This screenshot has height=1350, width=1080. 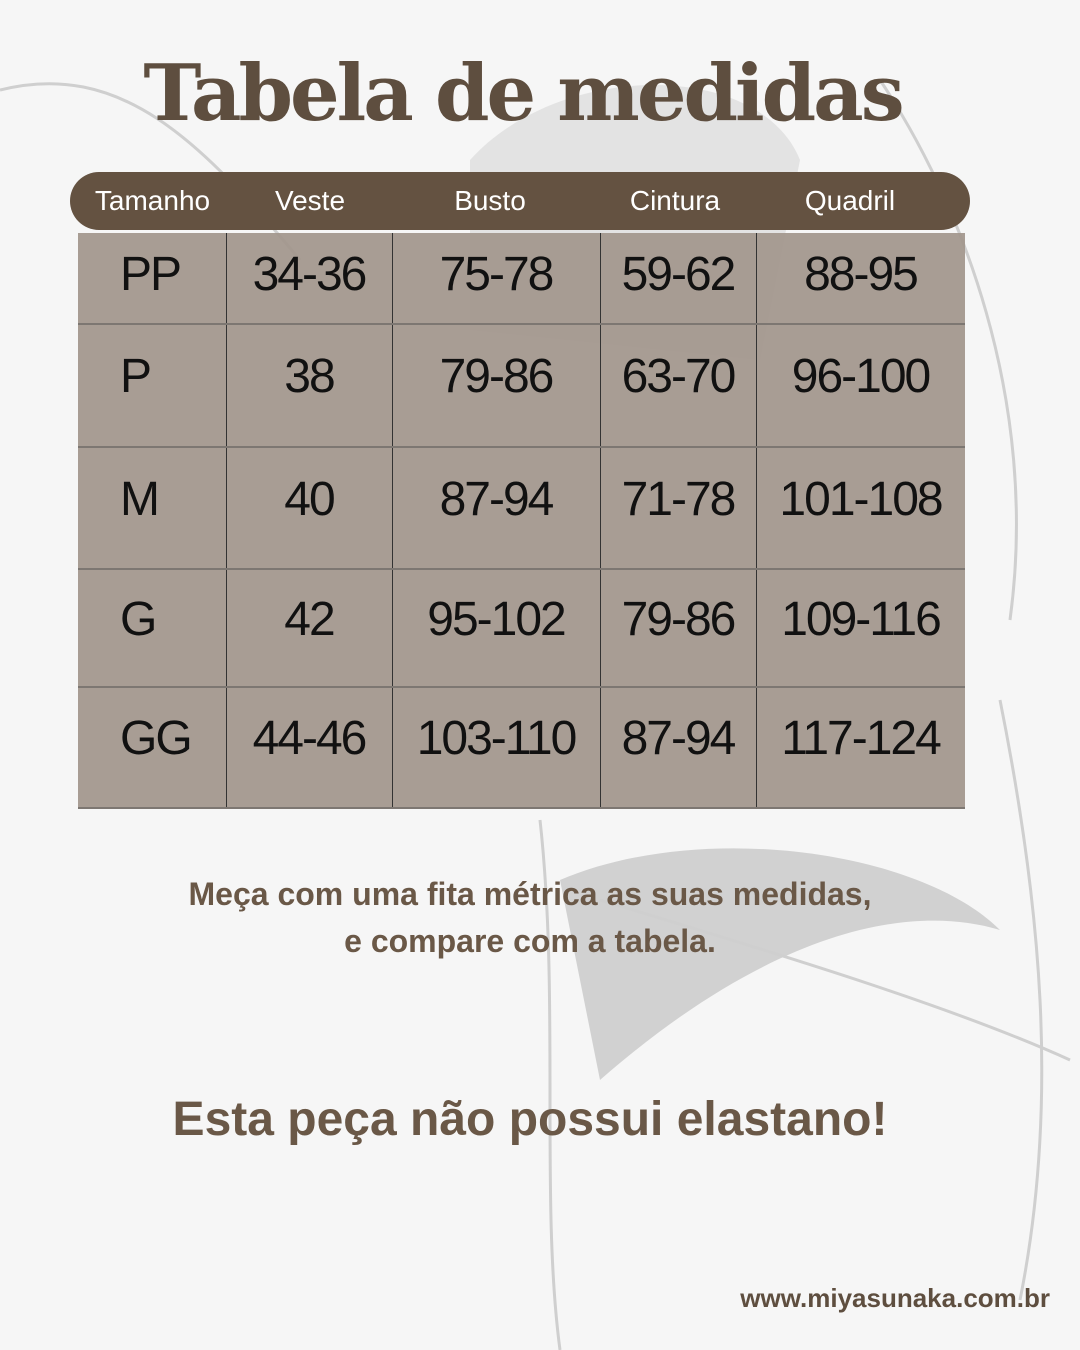 I want to click on column-header: Tamanho, so click(x=152, y=200).